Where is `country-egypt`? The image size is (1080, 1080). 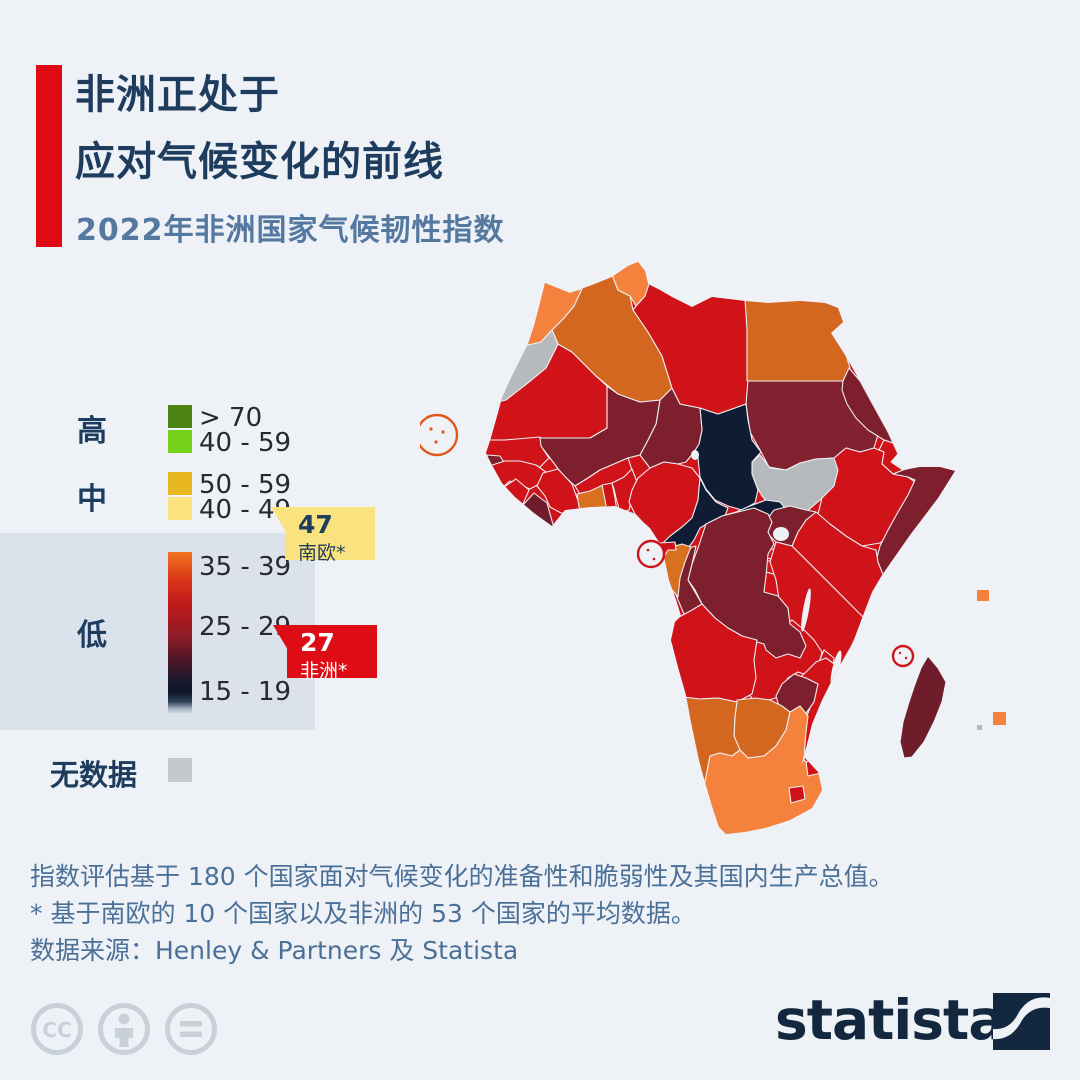 country-egypt is located at coordinates (797, 340).